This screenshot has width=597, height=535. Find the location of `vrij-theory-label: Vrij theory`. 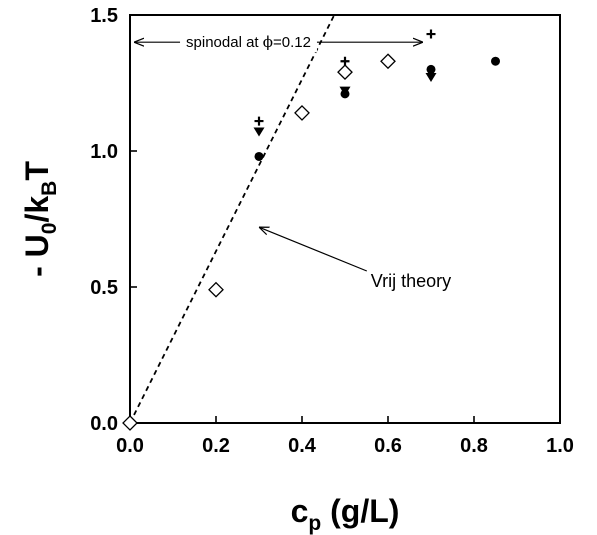

vrij-theory-label: Vrij theory is located at coordinates (411, 281).